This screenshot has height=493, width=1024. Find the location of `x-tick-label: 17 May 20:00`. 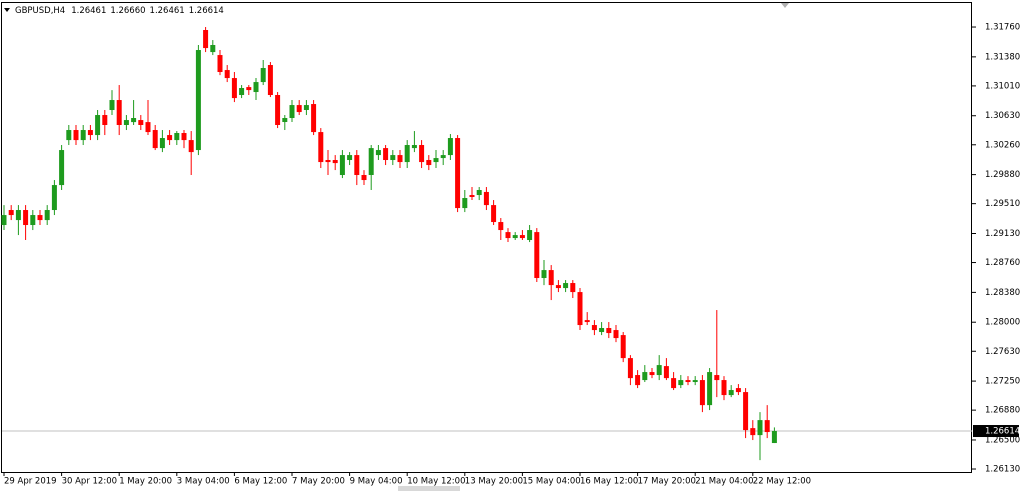

x-tick-label: 17 May 20:00 is located at coordinates (667, 482).